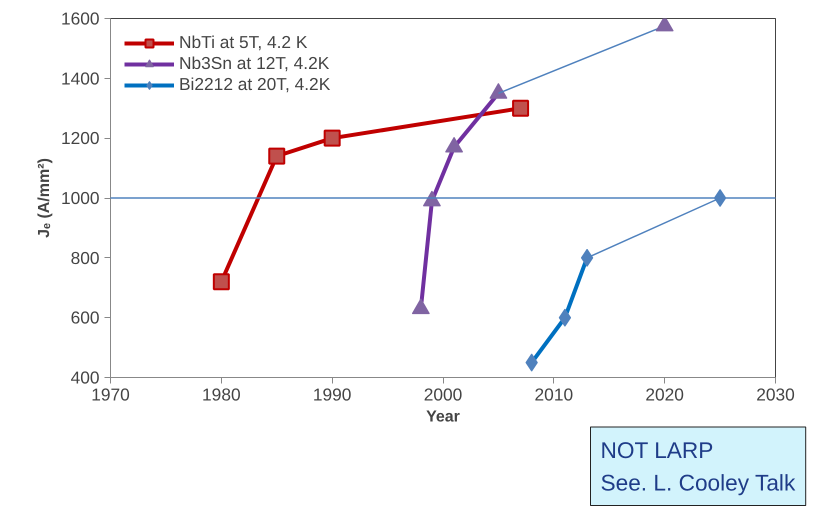  Describe the element at coordinates (698, 466) in the screenshot. I see `text: NOT LARP See. L. Cooley Talk` at that location.